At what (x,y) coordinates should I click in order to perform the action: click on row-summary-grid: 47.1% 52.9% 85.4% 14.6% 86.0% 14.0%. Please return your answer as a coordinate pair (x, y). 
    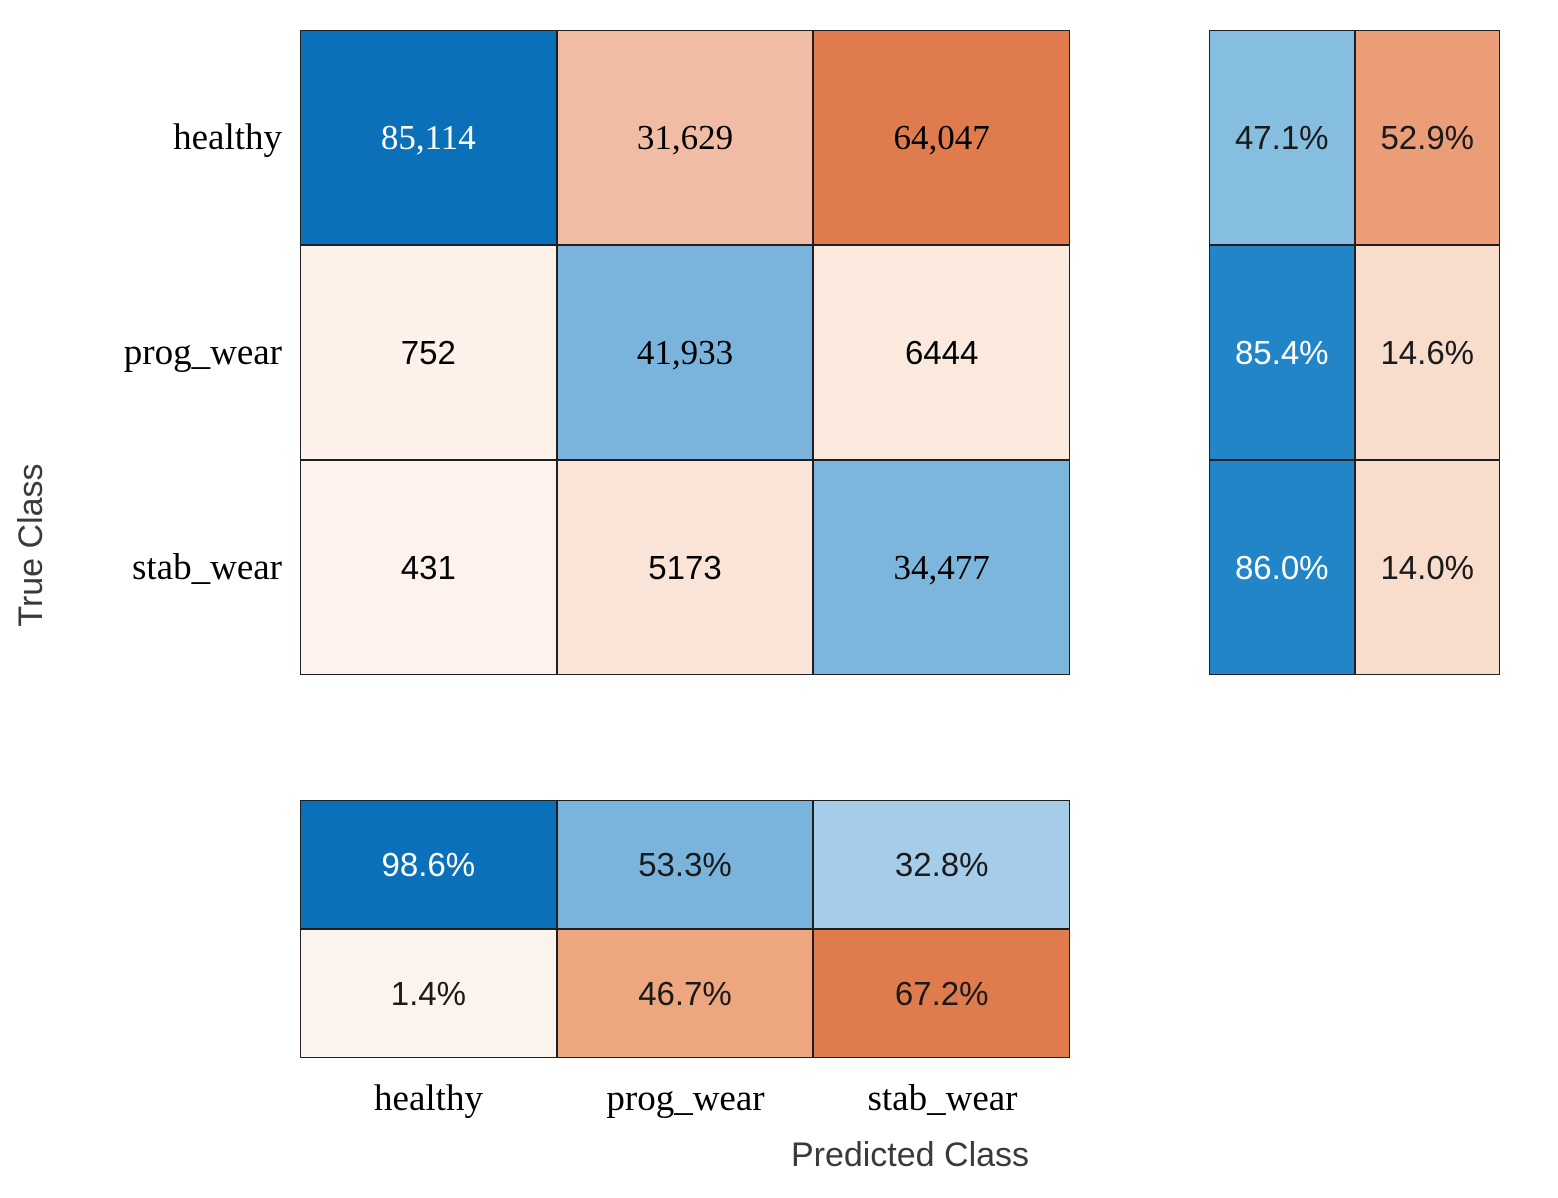
    Looking at the image, I should click on (1354, 352).